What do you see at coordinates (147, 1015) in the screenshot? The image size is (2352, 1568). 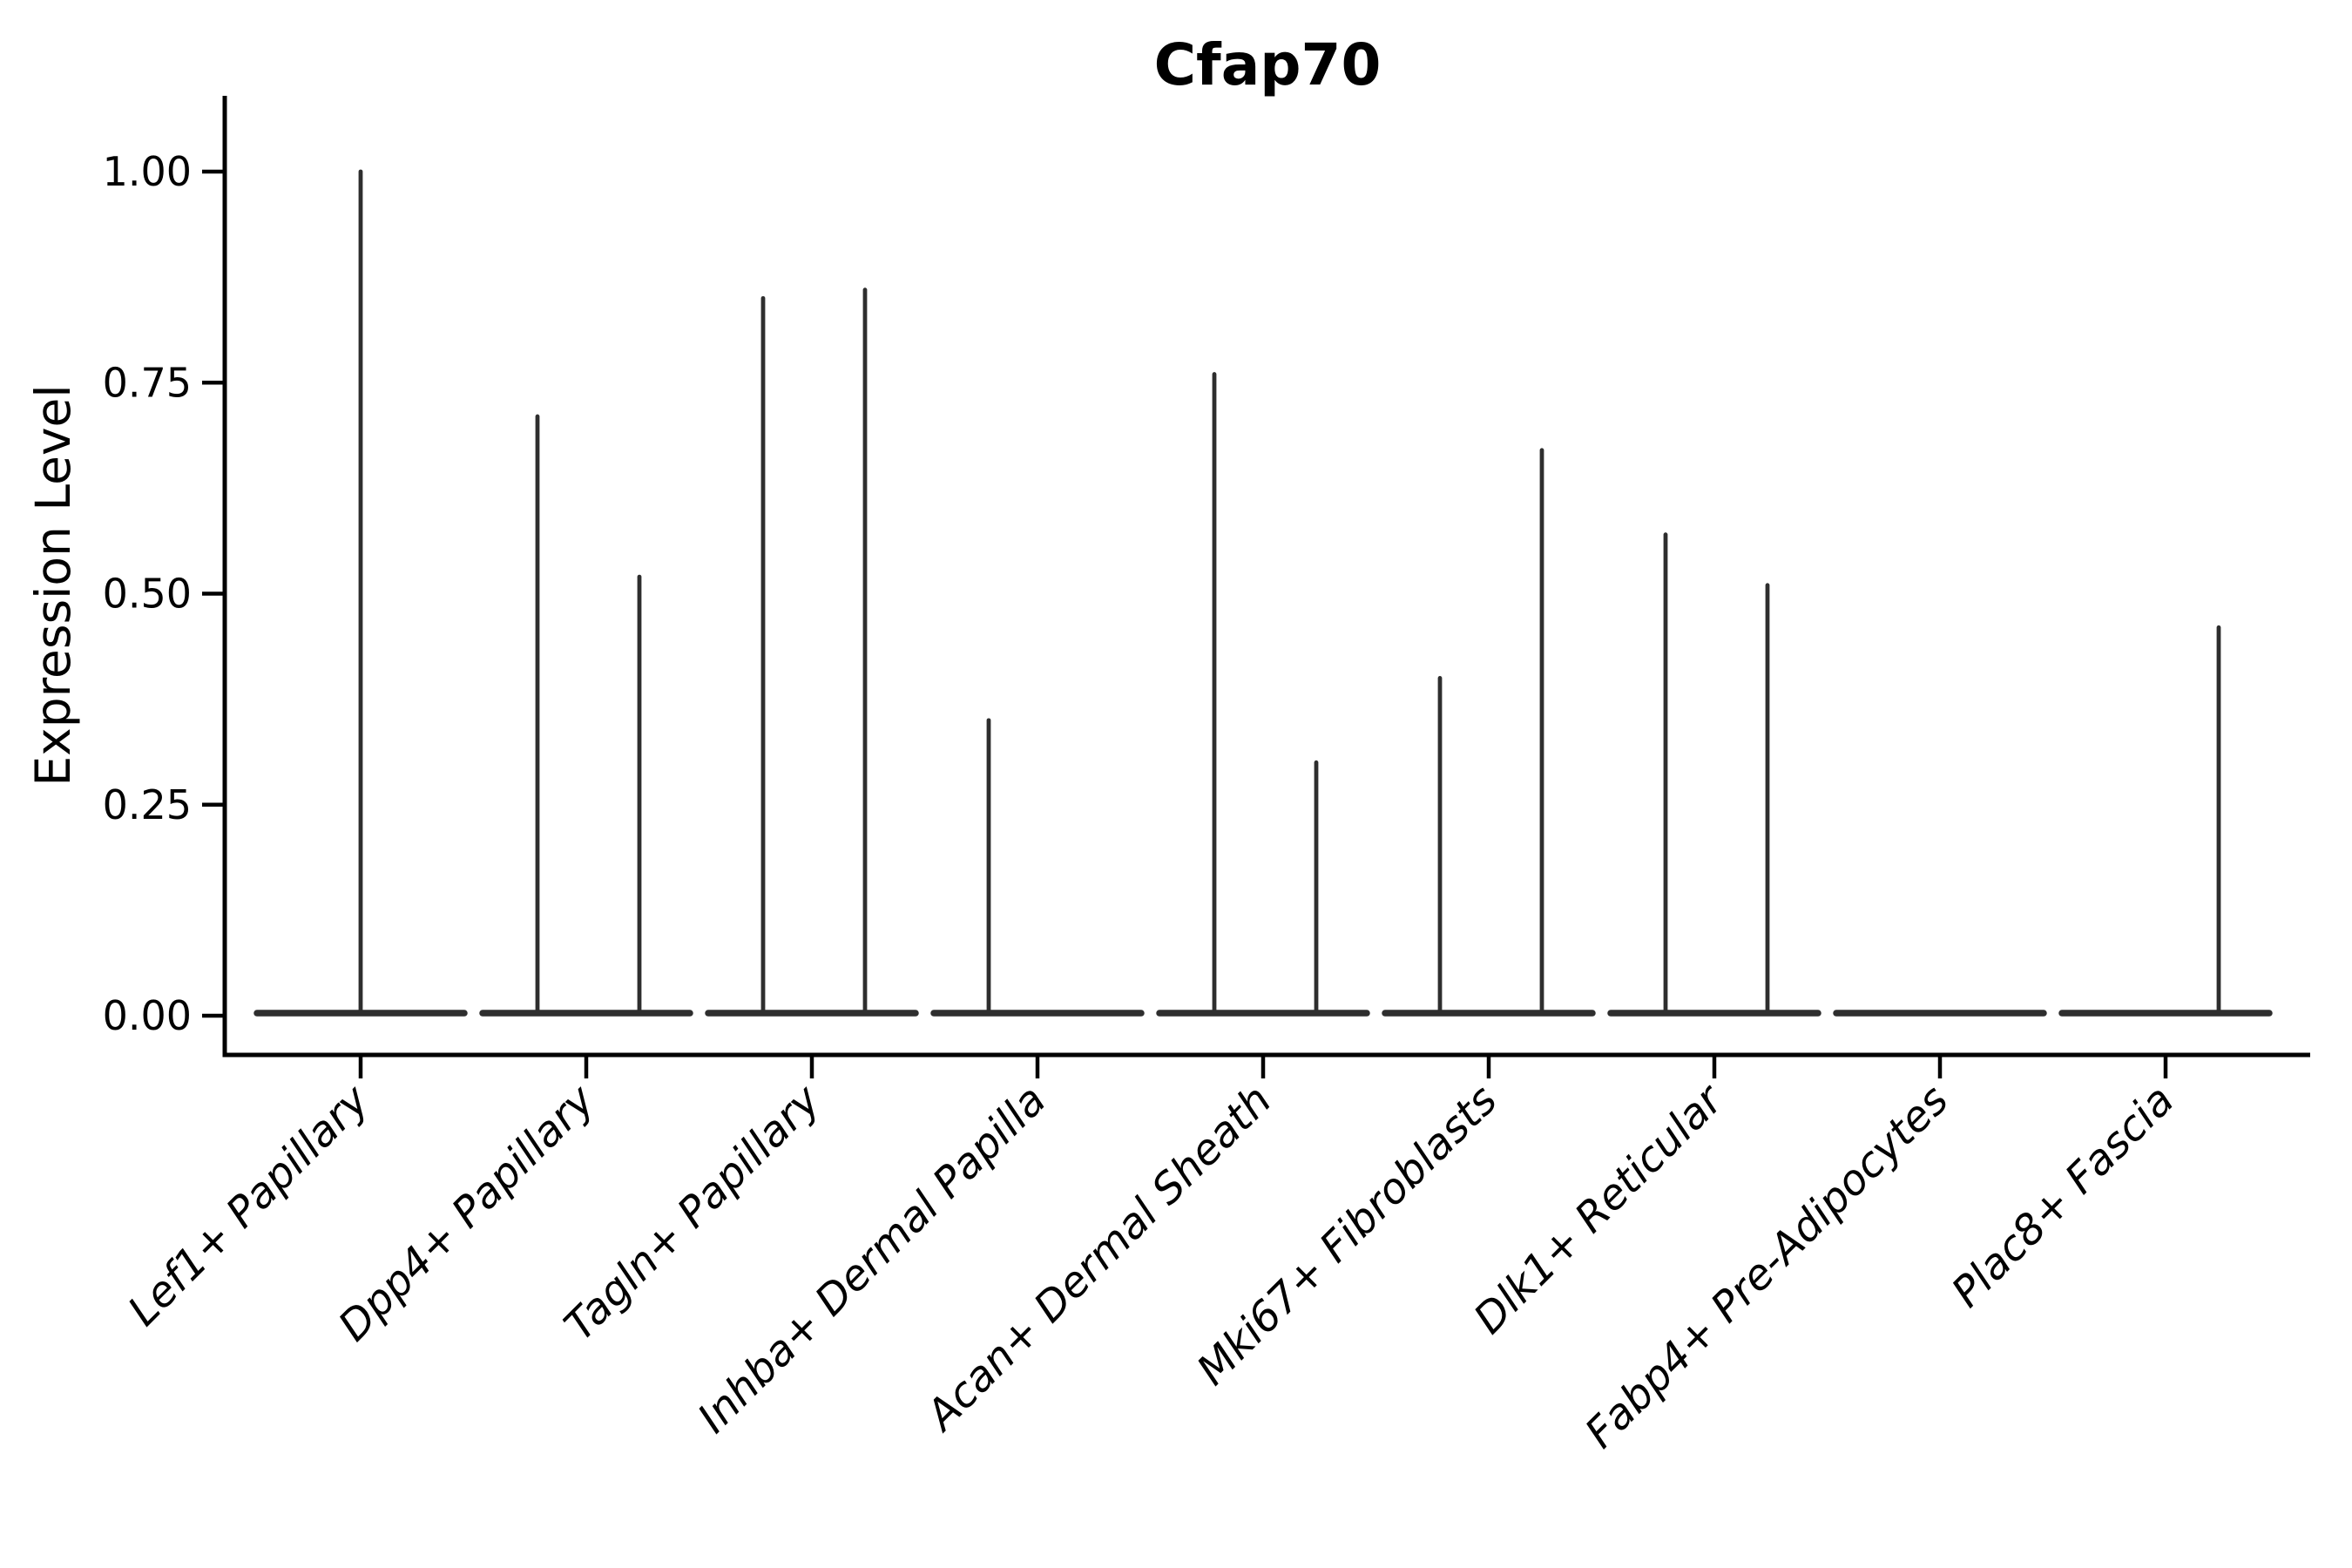 I see `y-tick-label: 0.00` at bounding box center [147, 1015].